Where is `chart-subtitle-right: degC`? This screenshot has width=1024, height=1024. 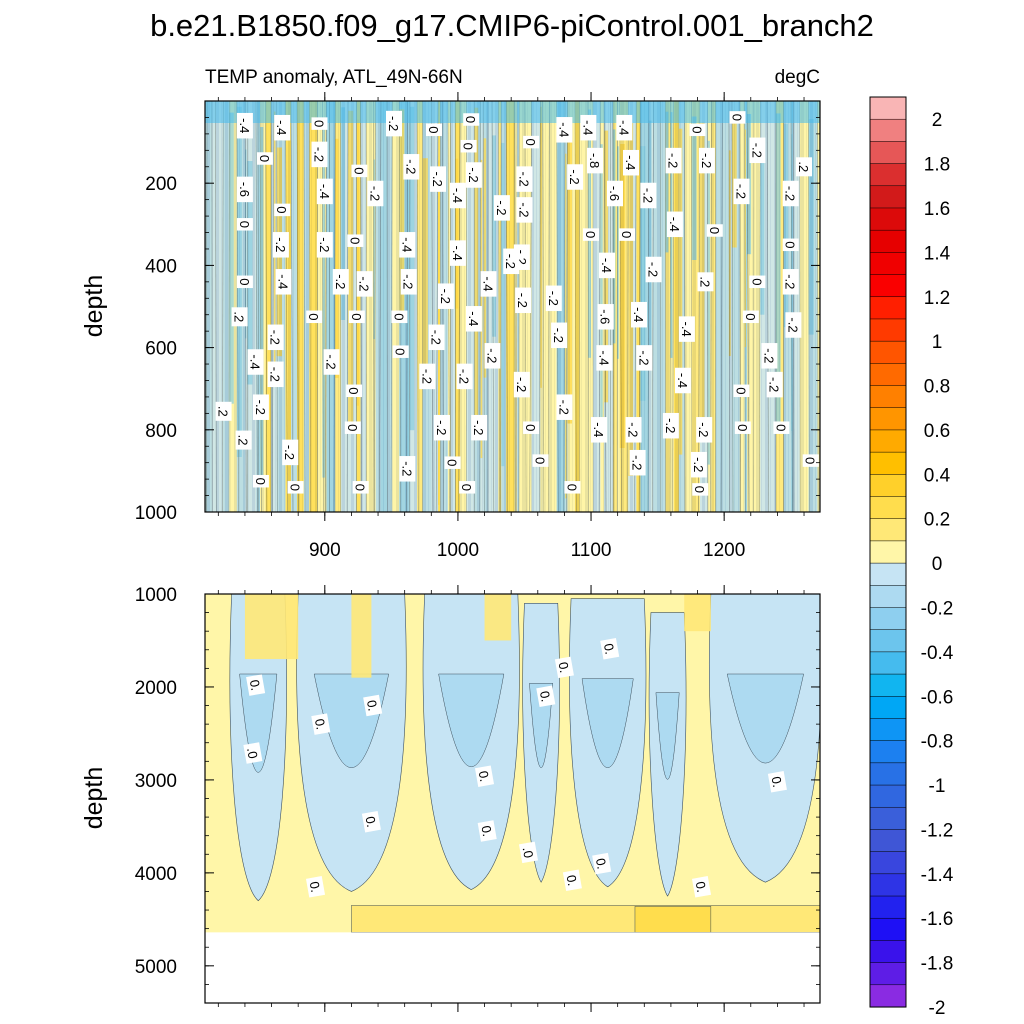
chart-subtitle-right: degC is located at coordinates (797, 77).